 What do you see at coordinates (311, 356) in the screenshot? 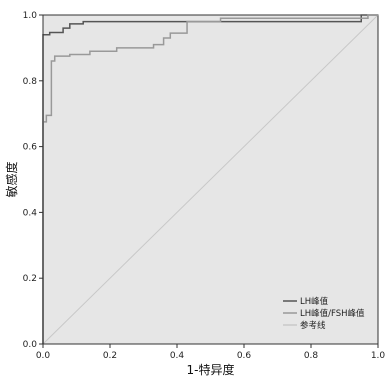
I see `x-tick-label: 0.8` at bounding box center [311, 356].